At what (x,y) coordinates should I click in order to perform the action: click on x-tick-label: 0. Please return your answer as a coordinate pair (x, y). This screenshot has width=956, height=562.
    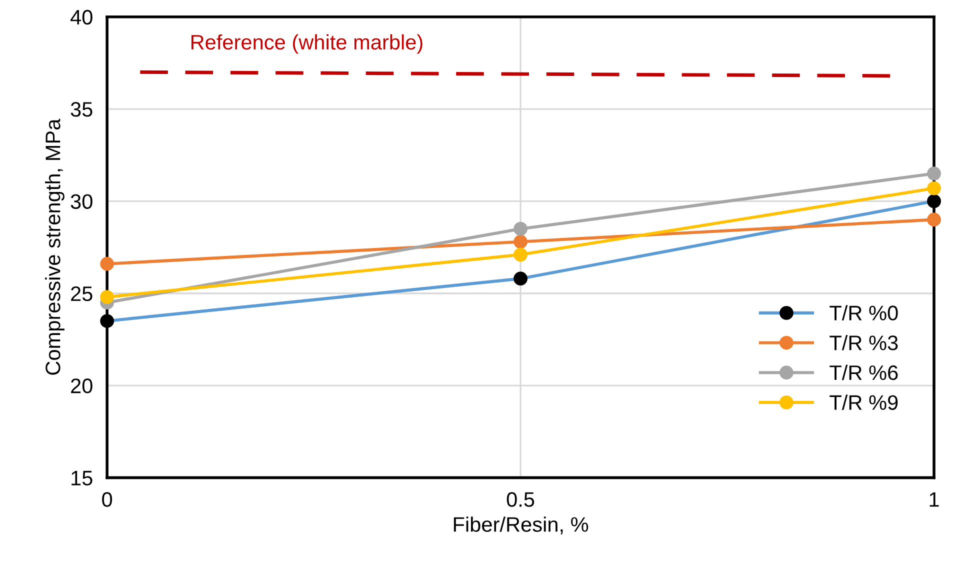
    Looking at the image, I should click on (107, 499).